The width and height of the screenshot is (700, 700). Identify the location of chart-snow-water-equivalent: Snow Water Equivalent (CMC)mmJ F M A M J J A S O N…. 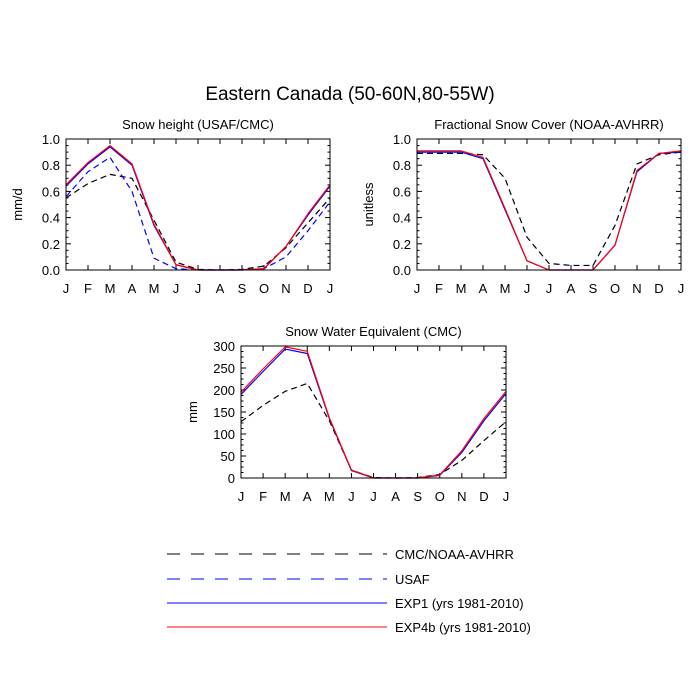
(347, 414).